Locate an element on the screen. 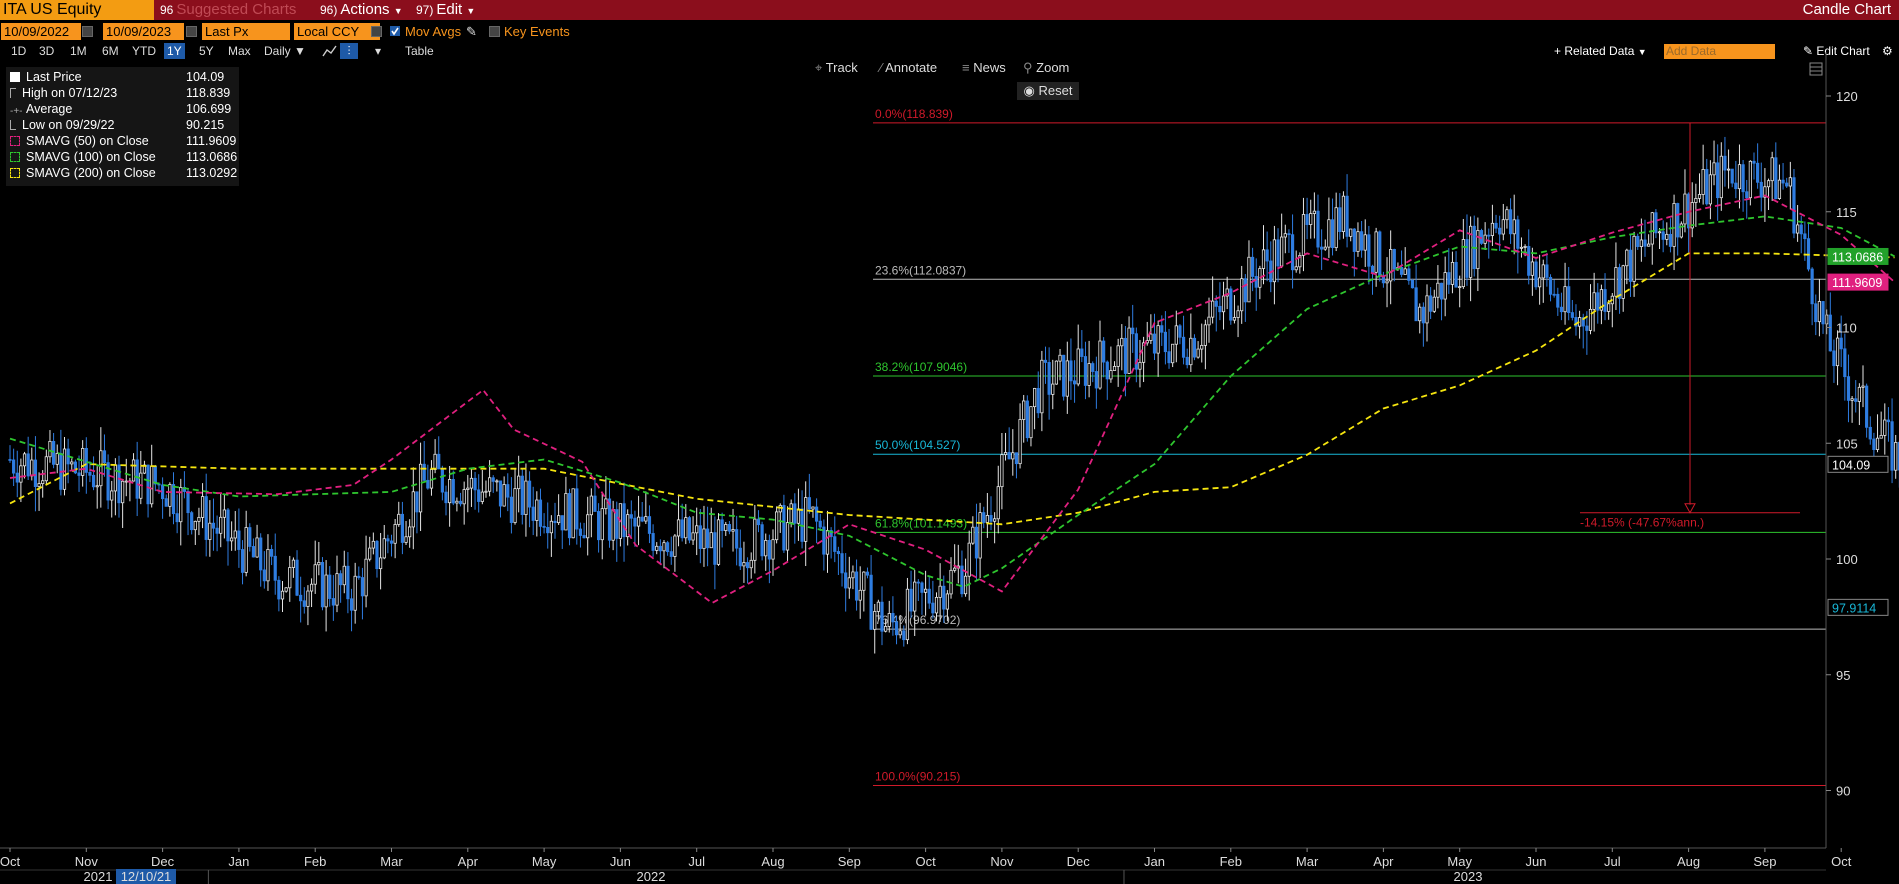  x-tick-label: Mar is located at coordinates (1307, 861).